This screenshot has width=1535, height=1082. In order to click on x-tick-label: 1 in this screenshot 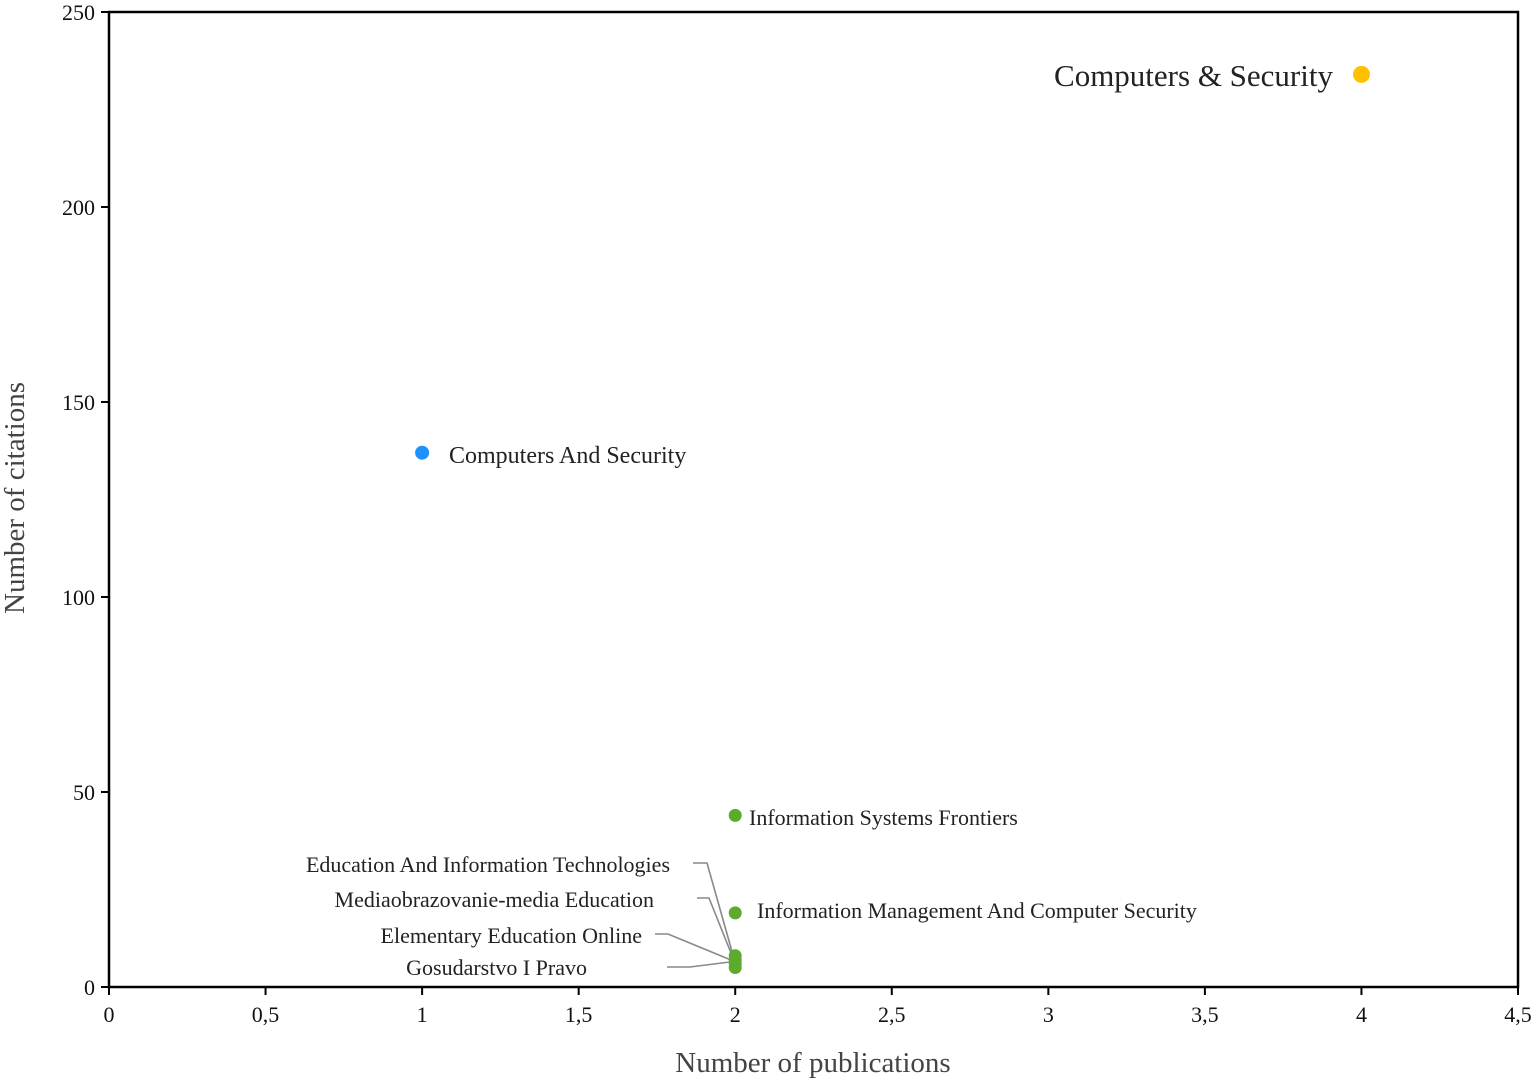, I will do `click(422, 1014)`.